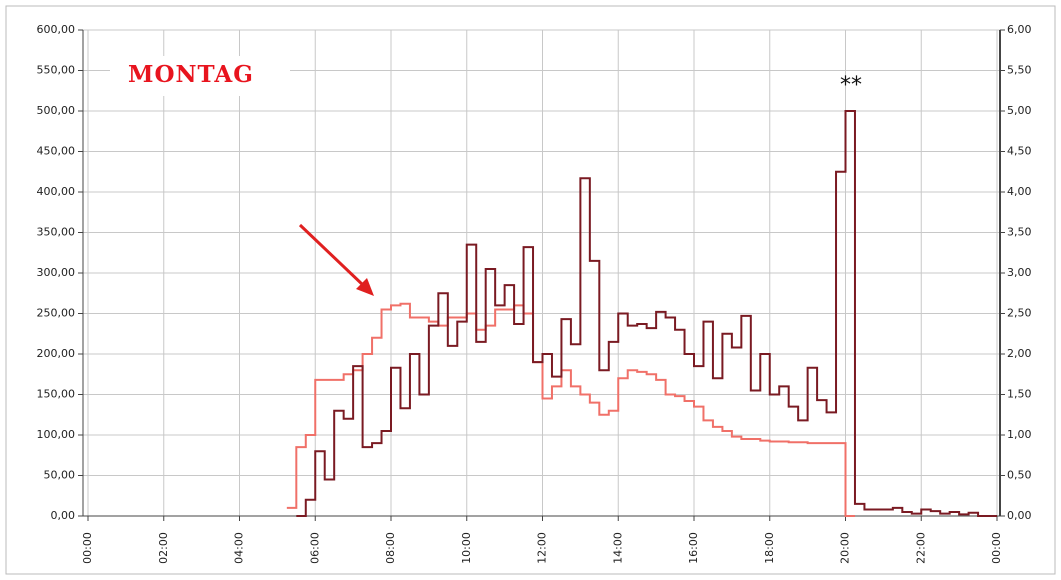  I want to click on y-tick-label: 400,00, so click(56, 191).